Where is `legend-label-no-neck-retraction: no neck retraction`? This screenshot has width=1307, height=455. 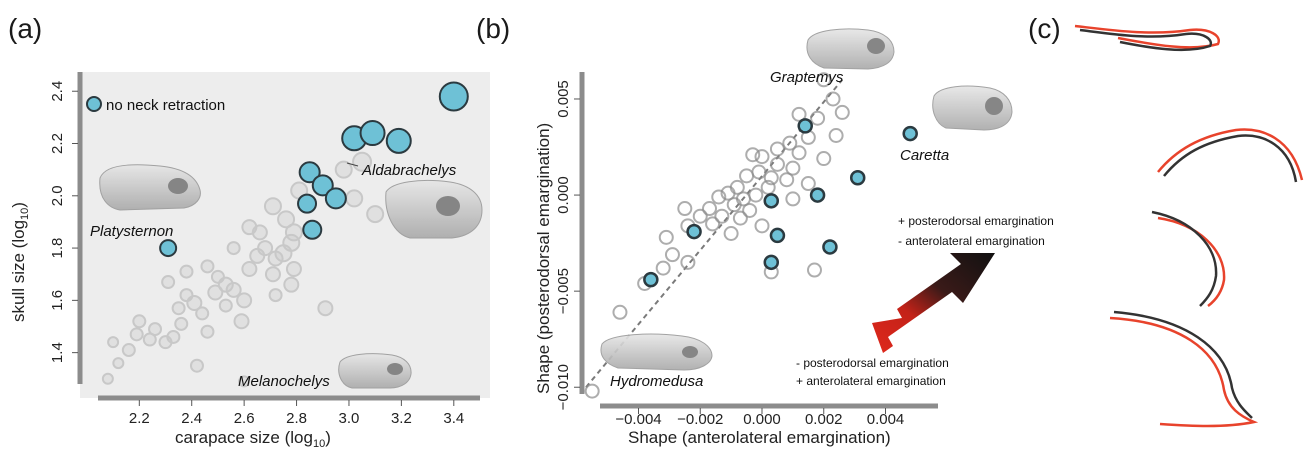 legend-label-no-neck-retraction: no neck retraction is located at coordinates (165, 105).